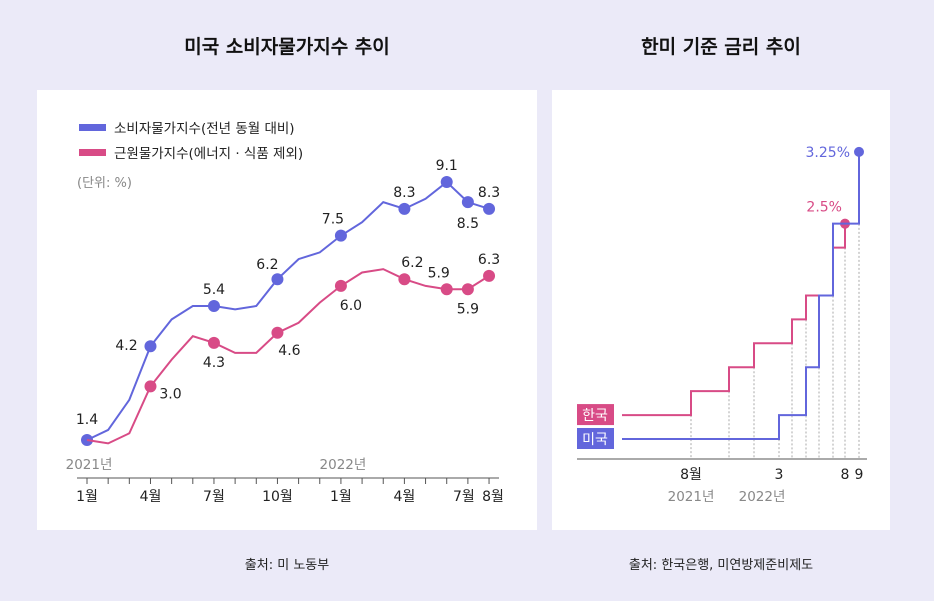  I want to click on legend-label: 근원물가지수(에너지 · 식품 제외), so click(208, 154).